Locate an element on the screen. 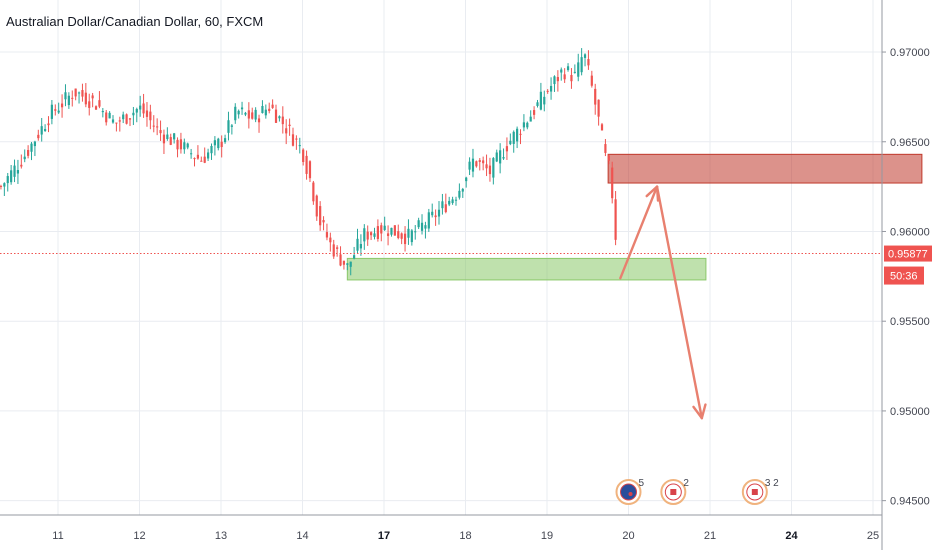  projection-arrow-down-head is located at coordinates (703, 411).